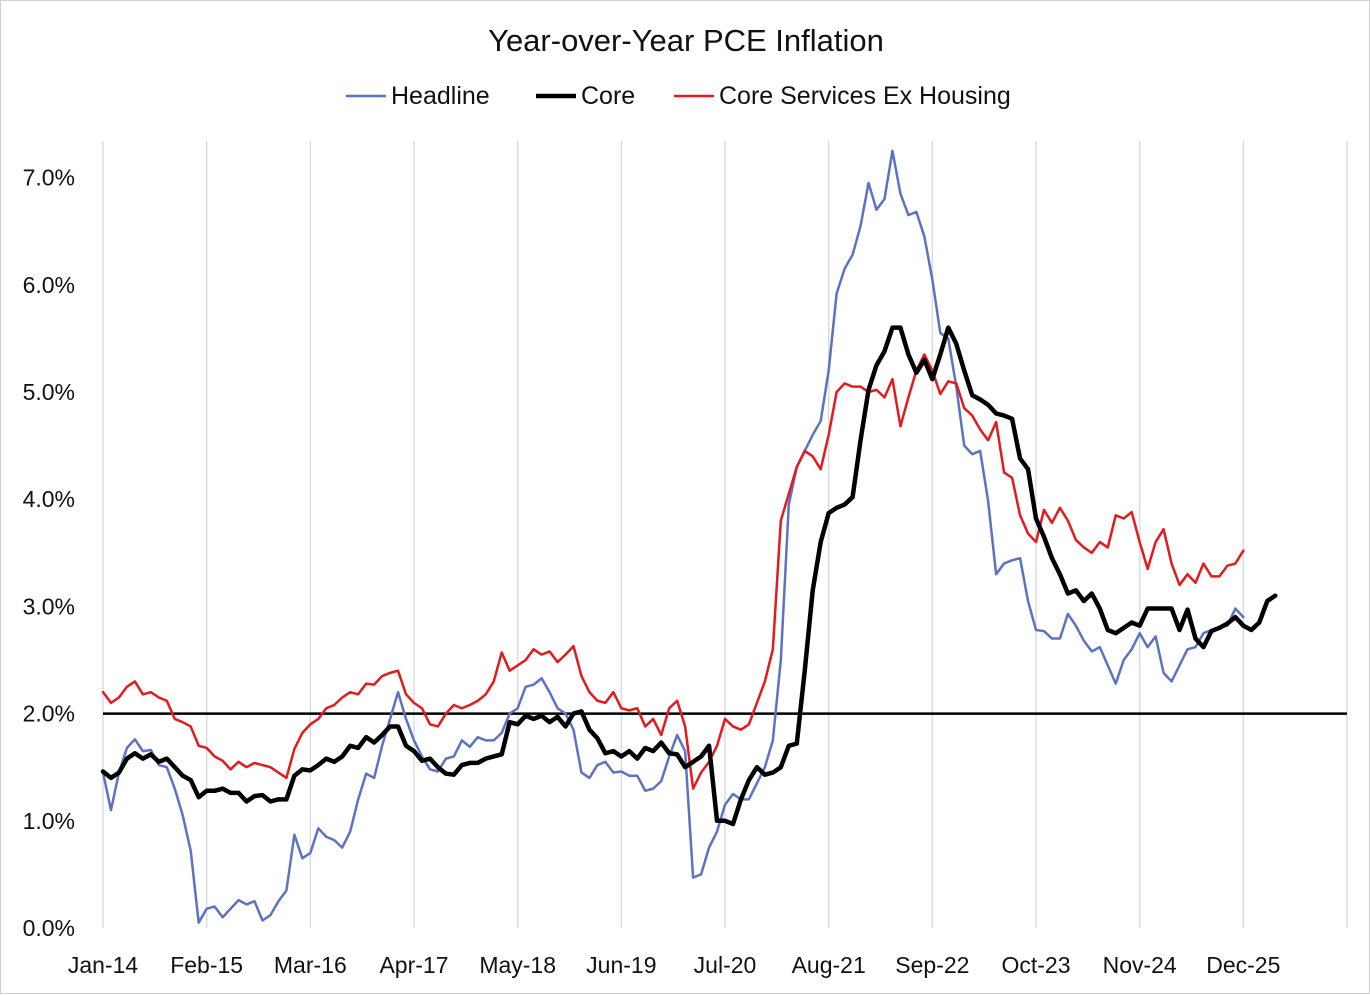  What do you see at coordinates (49, 553) in the screenshot?
I see `y-axis-labels: 0.0% 1.0% 2.0% 3.0% 4.0% 5.0% 6.0% 7.0%` at bounding box center [49, 553].